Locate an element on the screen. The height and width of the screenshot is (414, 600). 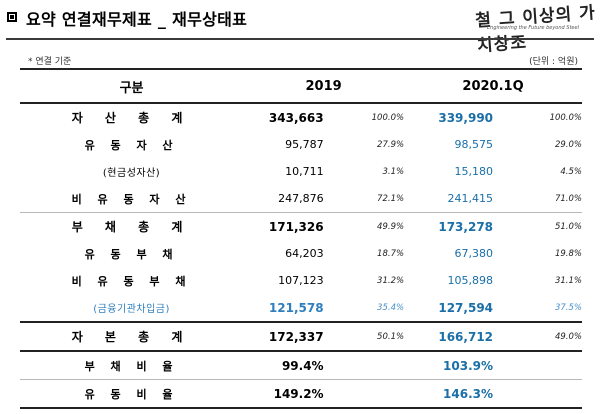
row-value-2020: 127,594 is located at coordinates (466, 307).